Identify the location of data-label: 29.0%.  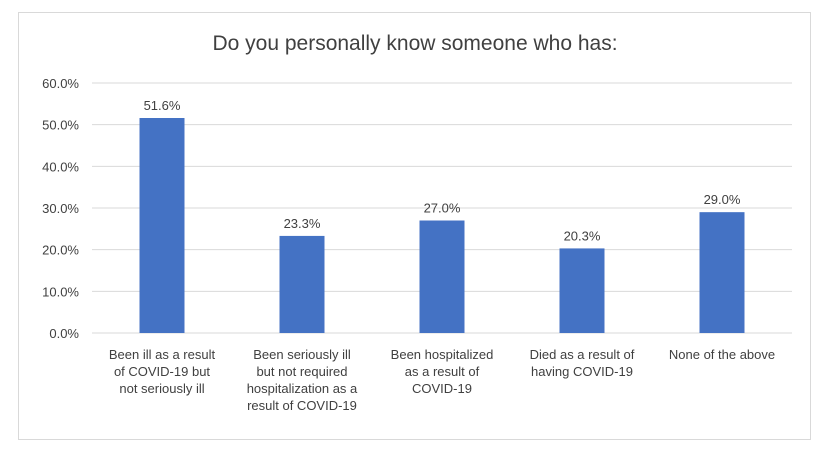
(722, 199).